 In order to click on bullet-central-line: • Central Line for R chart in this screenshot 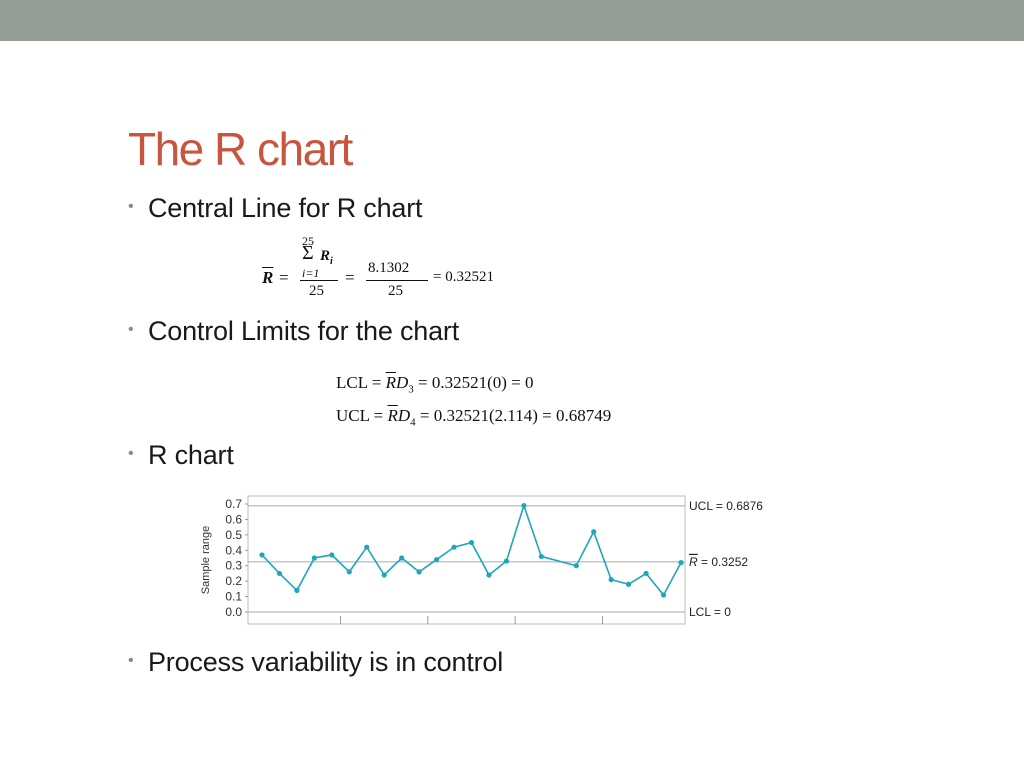, I will do `click(275, 208)`.